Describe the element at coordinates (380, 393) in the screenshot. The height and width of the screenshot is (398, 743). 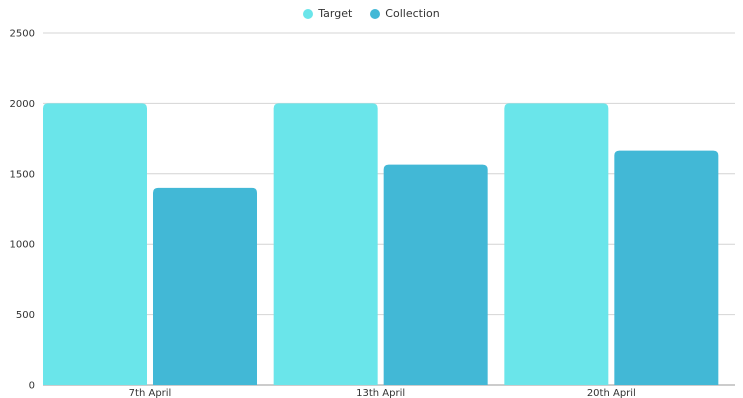
I see `x-tick-label: 13th April` at that location.